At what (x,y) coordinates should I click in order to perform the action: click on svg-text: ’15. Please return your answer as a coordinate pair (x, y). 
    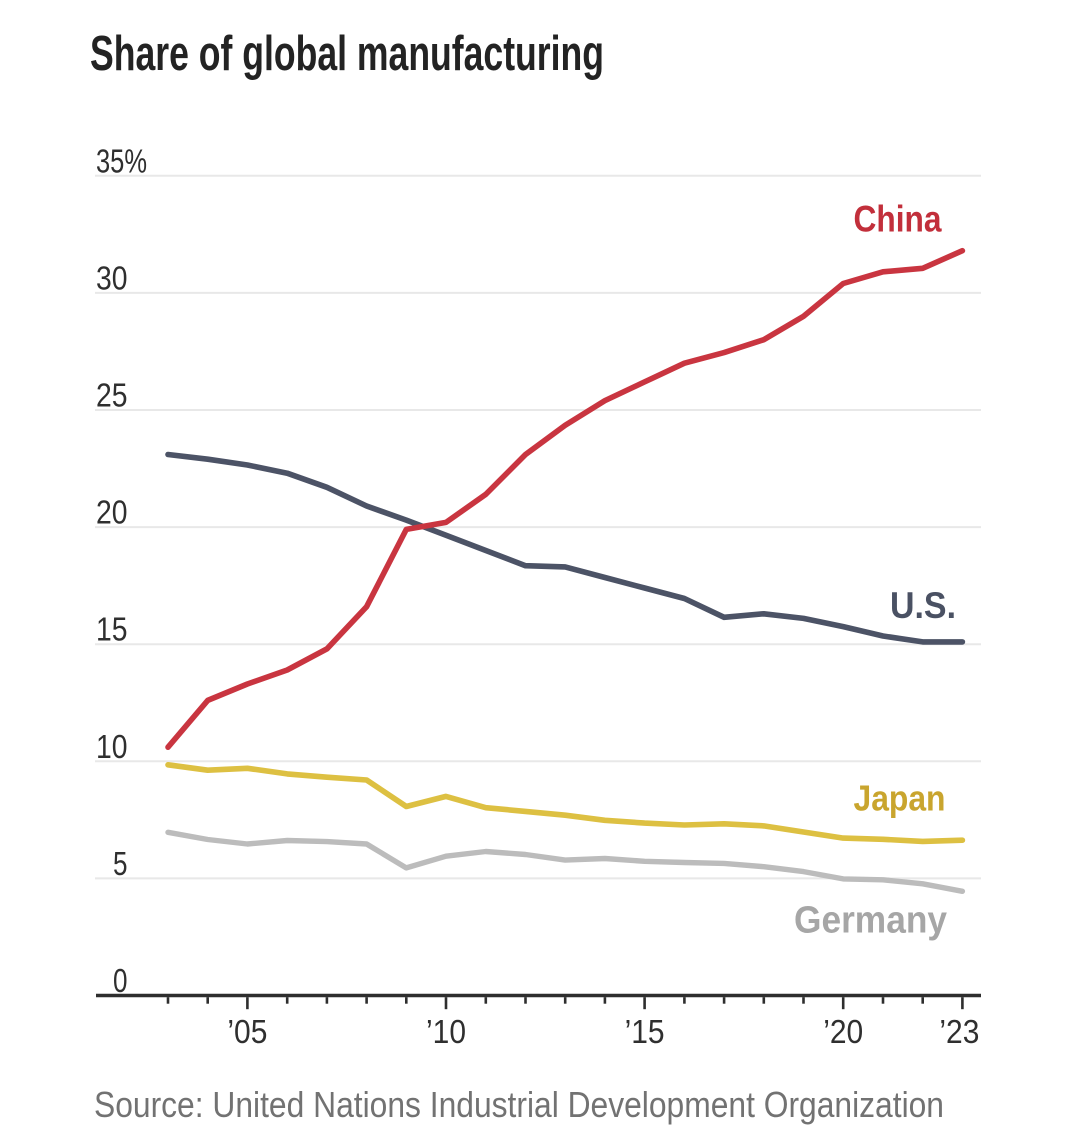
    Looking at the image, I should click on (645, 1032).